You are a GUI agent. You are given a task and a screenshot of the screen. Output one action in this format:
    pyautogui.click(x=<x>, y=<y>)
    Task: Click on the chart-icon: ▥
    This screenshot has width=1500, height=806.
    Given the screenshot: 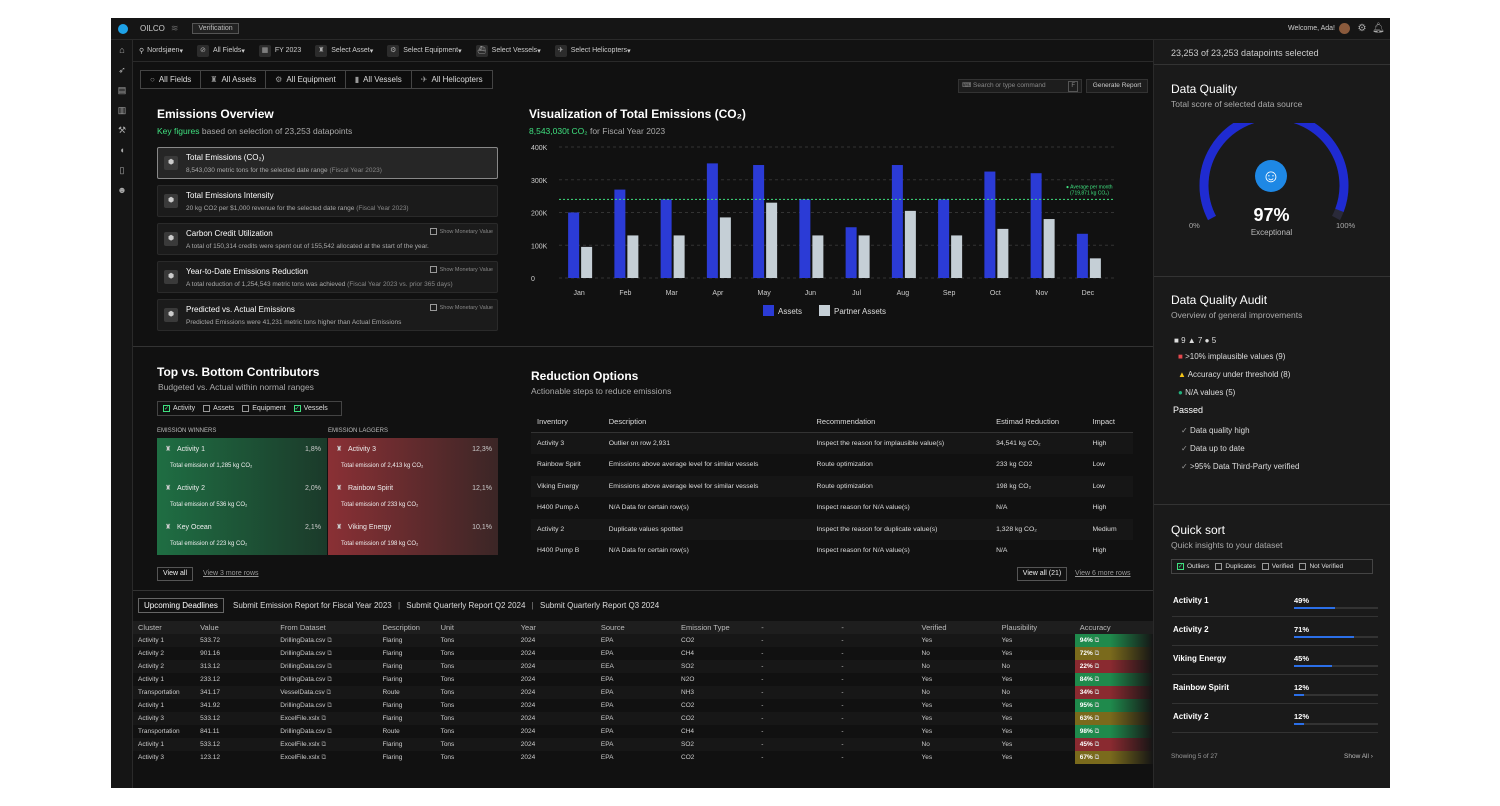 What is the action you would take?
    pyautogui.click(x=122, y=110)
    